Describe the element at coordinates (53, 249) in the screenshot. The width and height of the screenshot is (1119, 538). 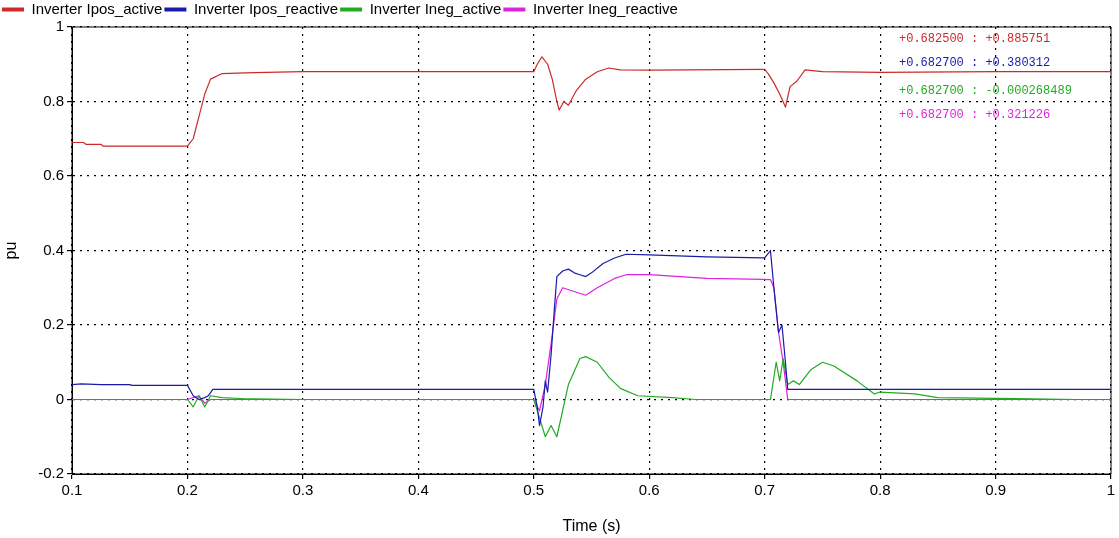
I see `y-tick-label: 0.4` at that location.